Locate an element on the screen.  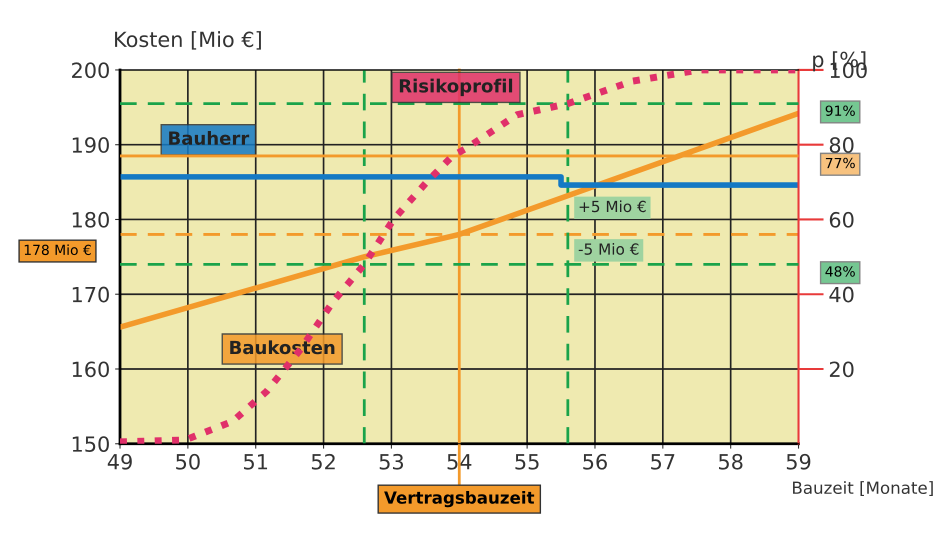
ref-line-label: 48% is located at coordinates (840, 271).